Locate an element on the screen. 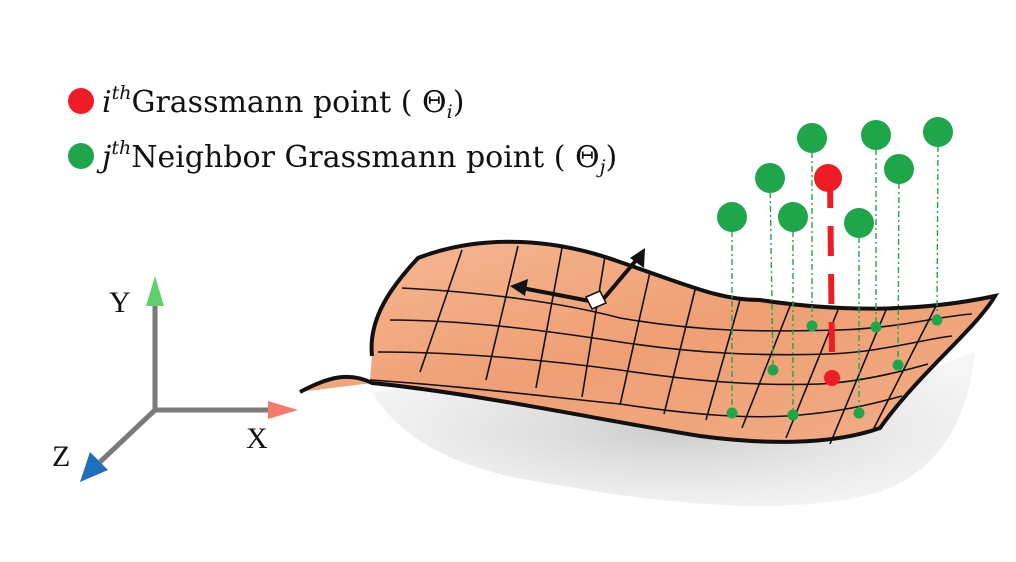 This screenshot has width=1016, height=562. legend-index-i: i is located at coordinates (107, 102).